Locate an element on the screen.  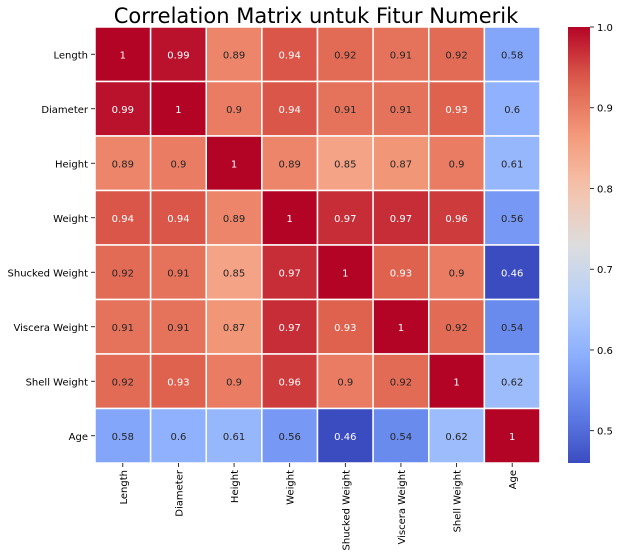
x-tick-label: Shucked Weight is located at coordinates (346, 510).